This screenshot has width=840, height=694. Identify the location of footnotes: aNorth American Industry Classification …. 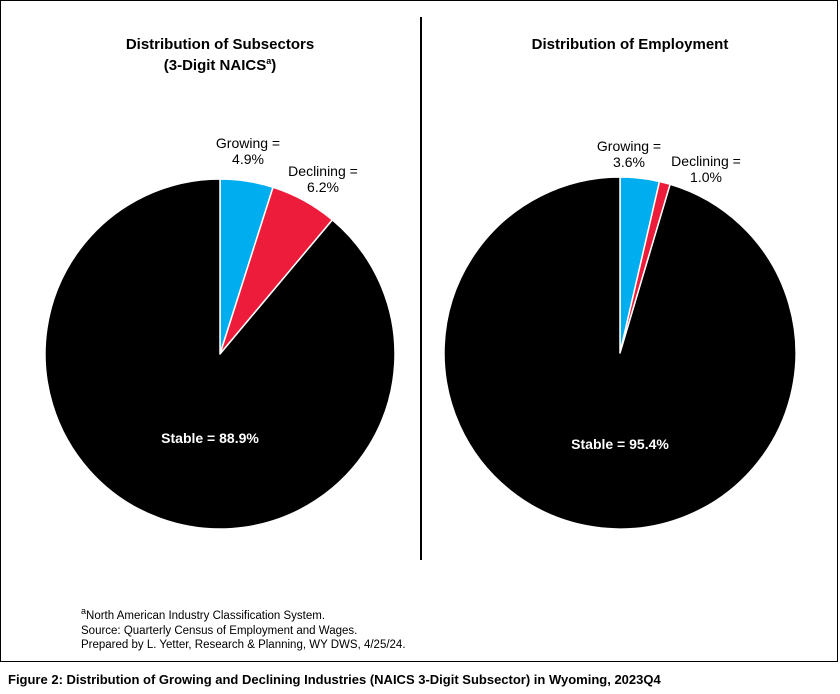
(243, 629).